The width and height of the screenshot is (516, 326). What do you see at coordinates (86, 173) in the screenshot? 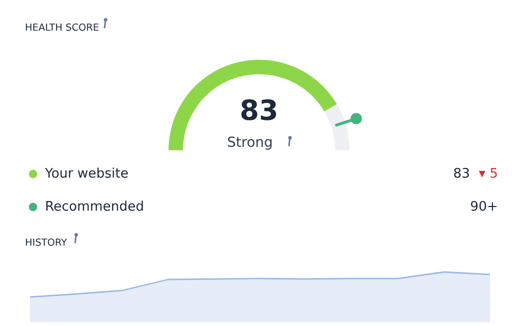
I see `text: Your website` at bounding box center [86, 173].